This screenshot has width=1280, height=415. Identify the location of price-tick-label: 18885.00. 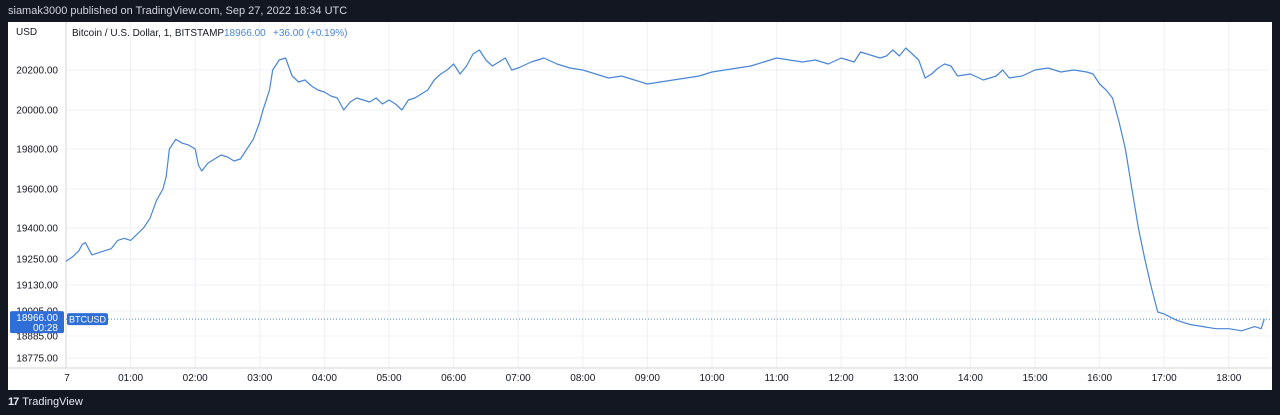
(37, 337).